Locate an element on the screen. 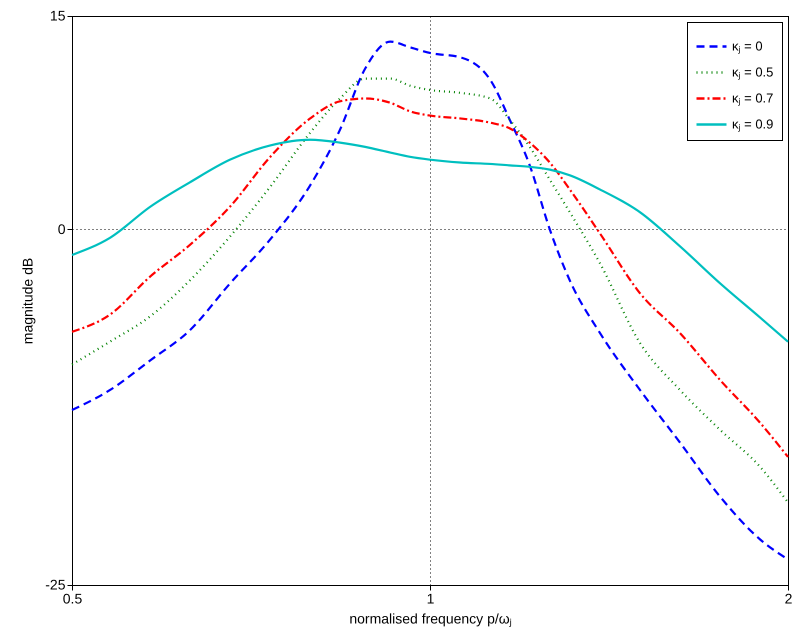 This screenshot has width=792, height=638. y-axis-title: magnitude dB is located at coordinates (27, 301).